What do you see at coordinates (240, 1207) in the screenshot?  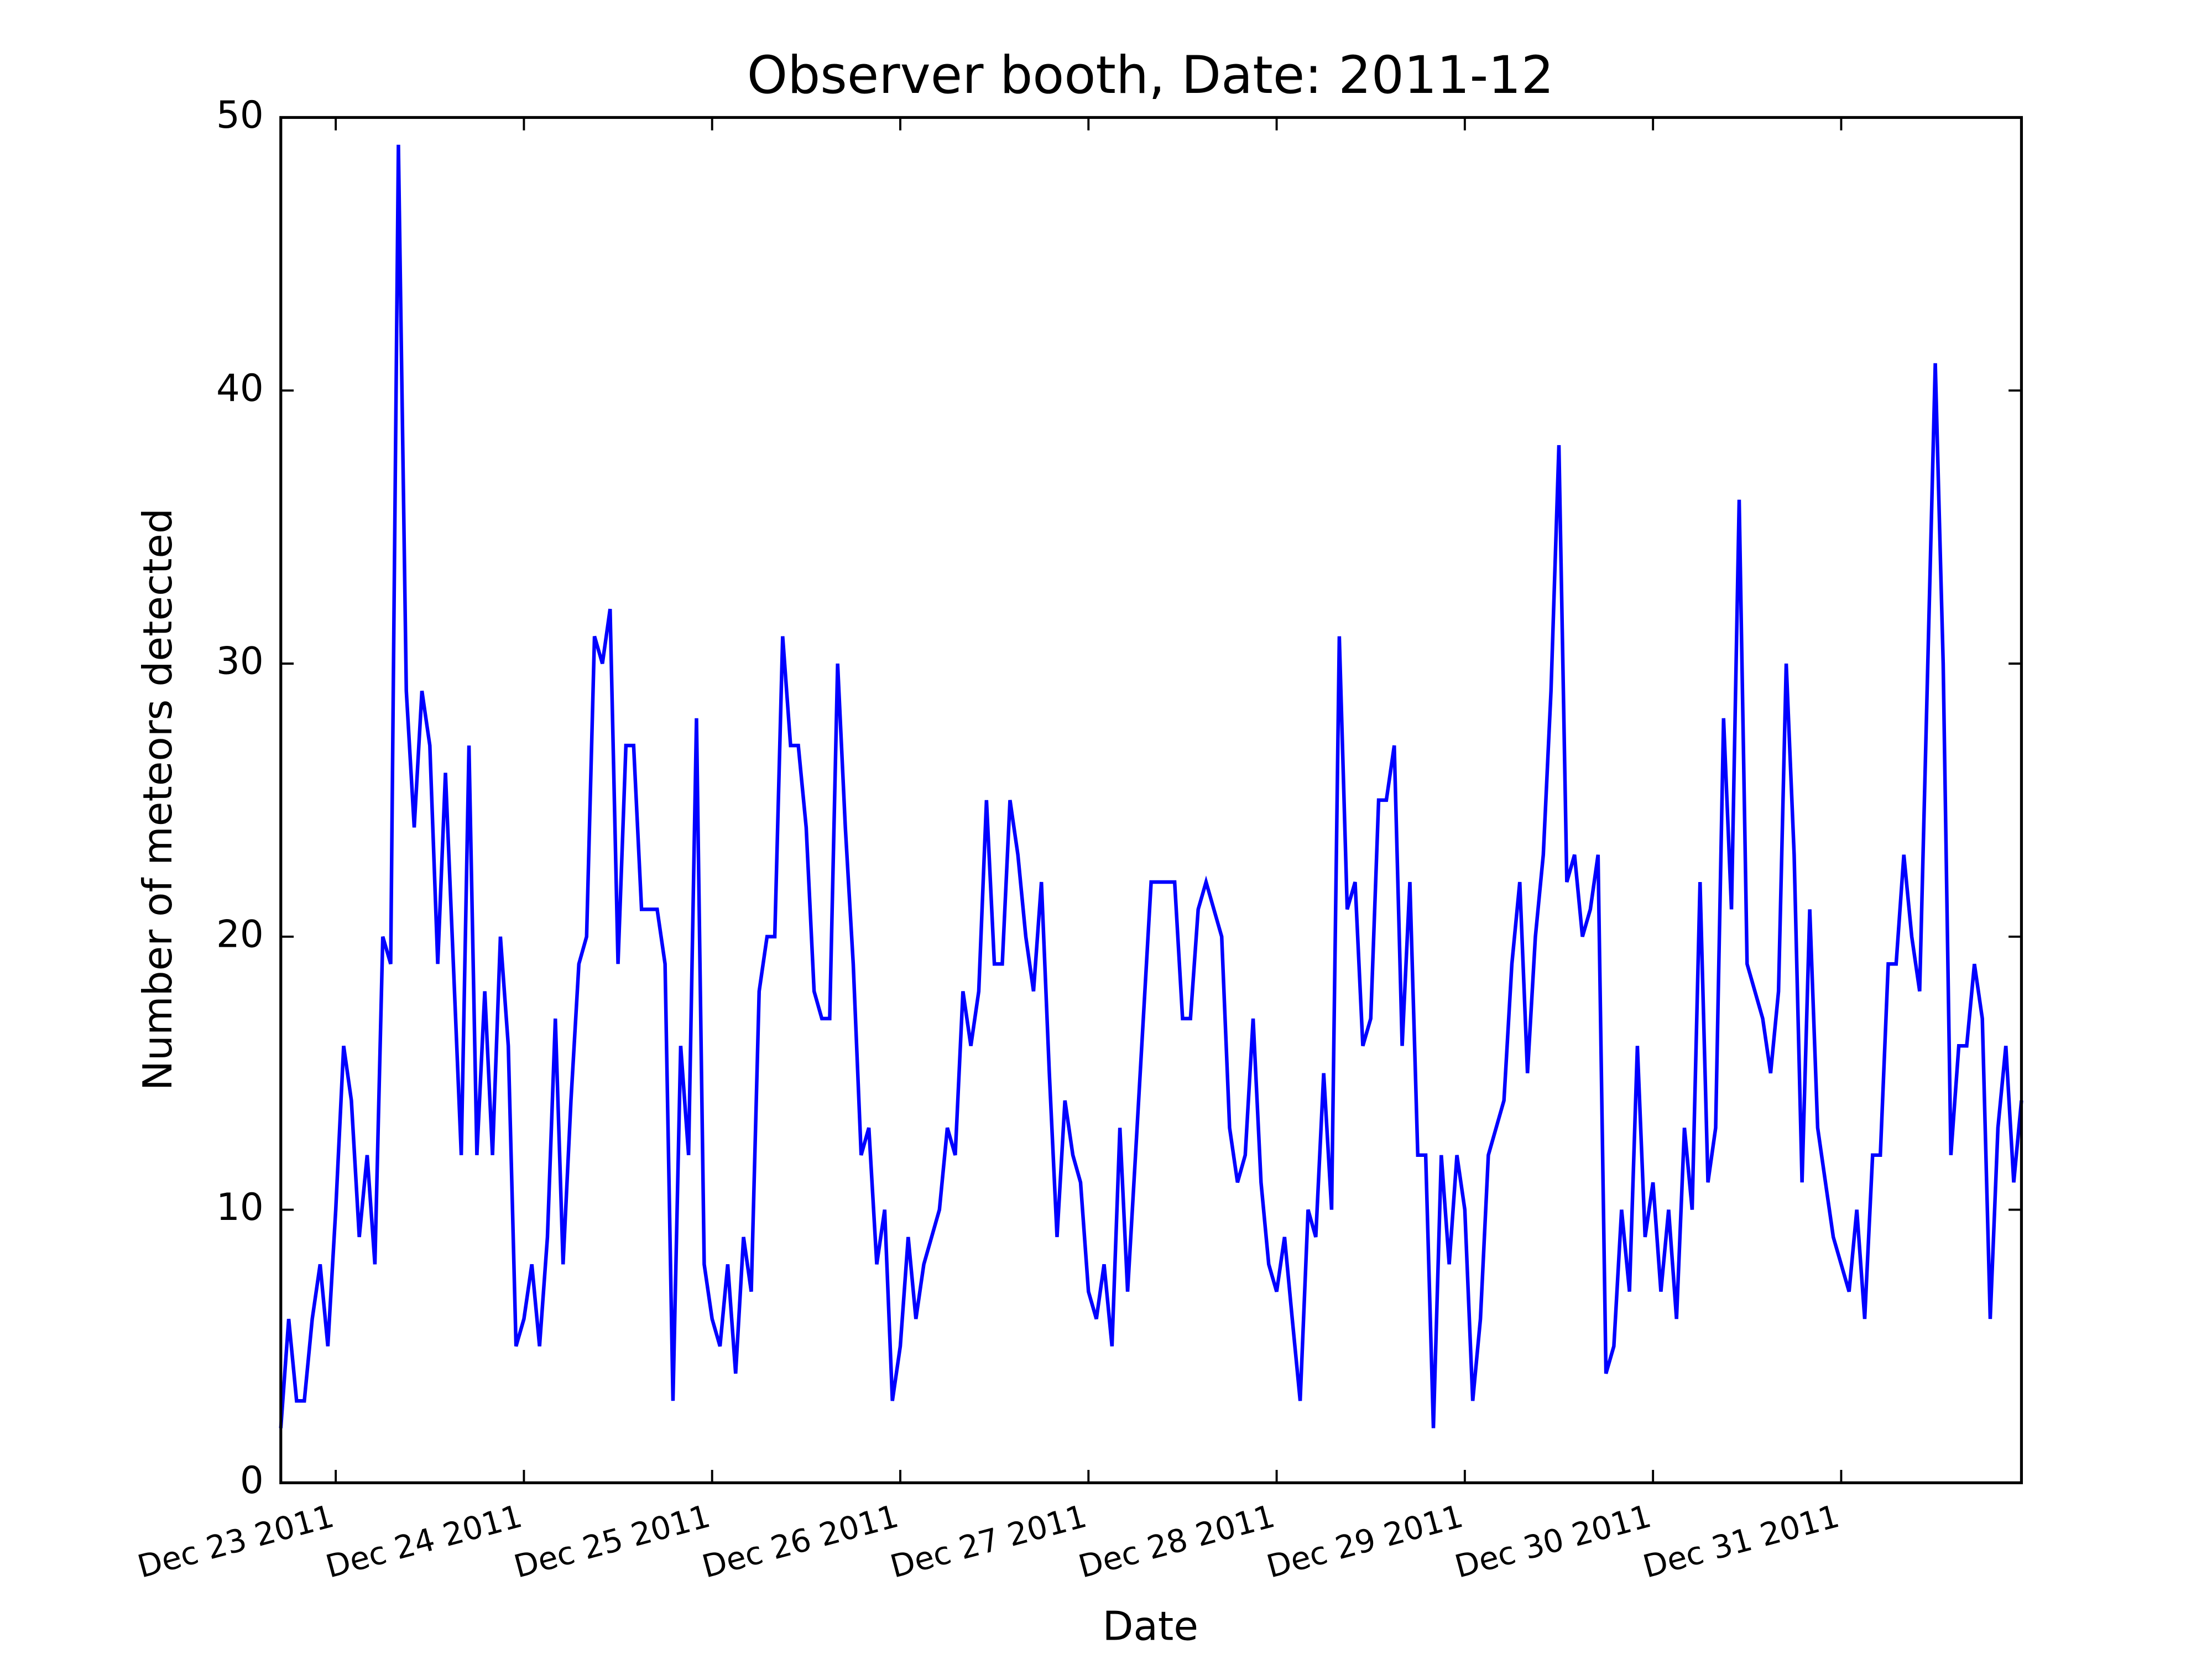 I see `y-tick-label: 10` at bounding box center [240, 1207].